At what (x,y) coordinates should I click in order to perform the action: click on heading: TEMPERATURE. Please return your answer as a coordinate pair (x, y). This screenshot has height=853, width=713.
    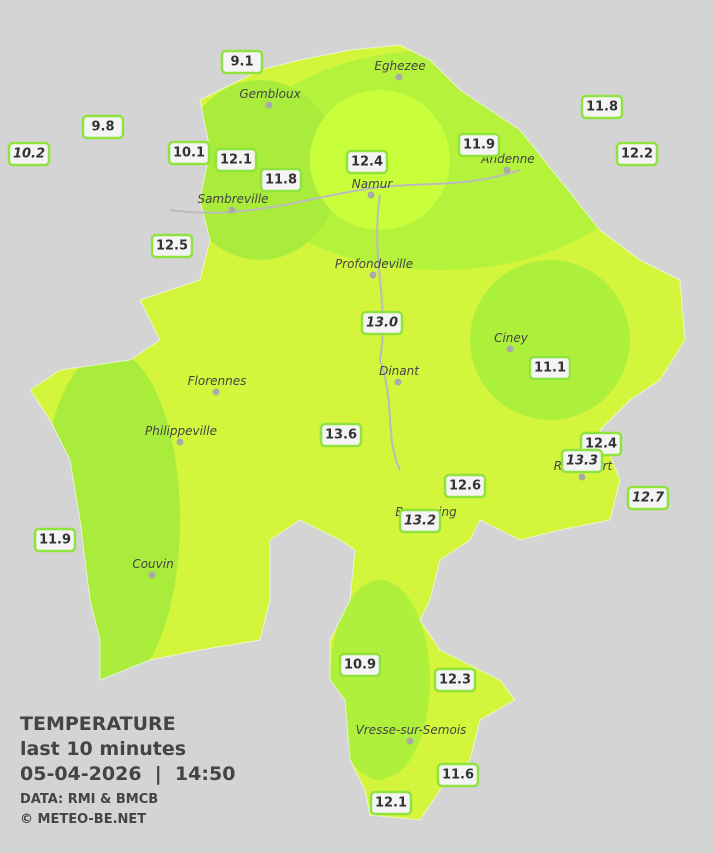
    Looking at the image, I should click on (98, 724).